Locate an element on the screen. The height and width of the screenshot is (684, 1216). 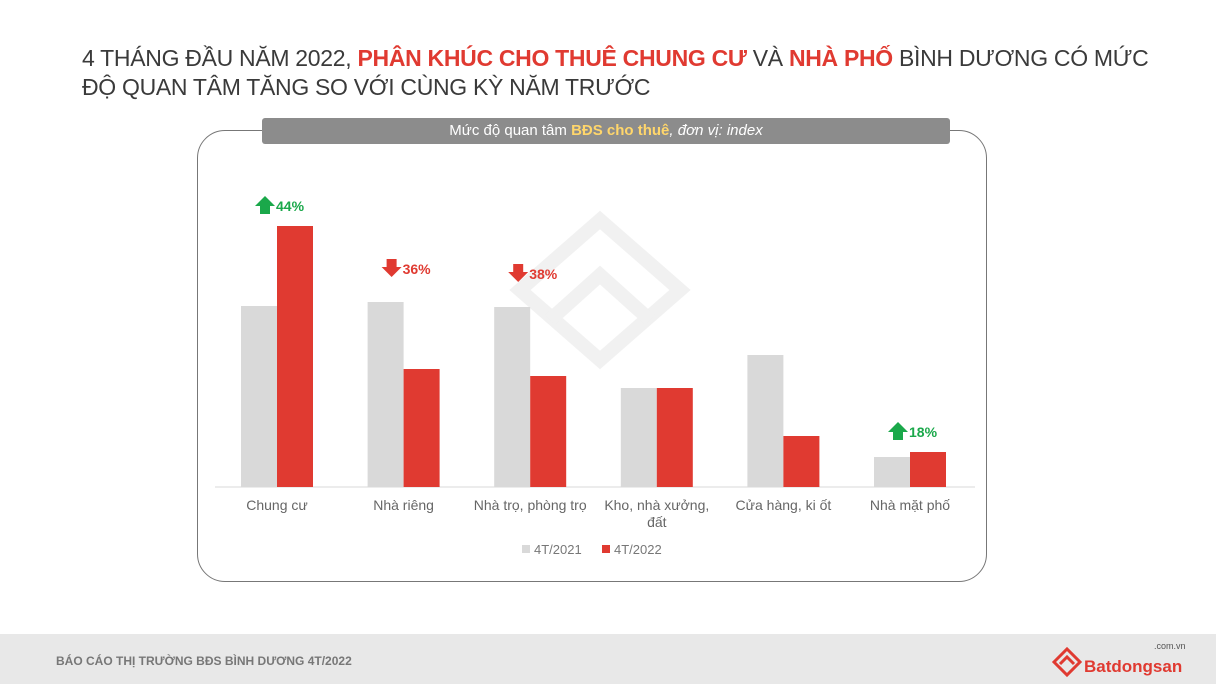
batdongsan-logo: .com.vn Batdongsan is located at coordinates (1118, 659).